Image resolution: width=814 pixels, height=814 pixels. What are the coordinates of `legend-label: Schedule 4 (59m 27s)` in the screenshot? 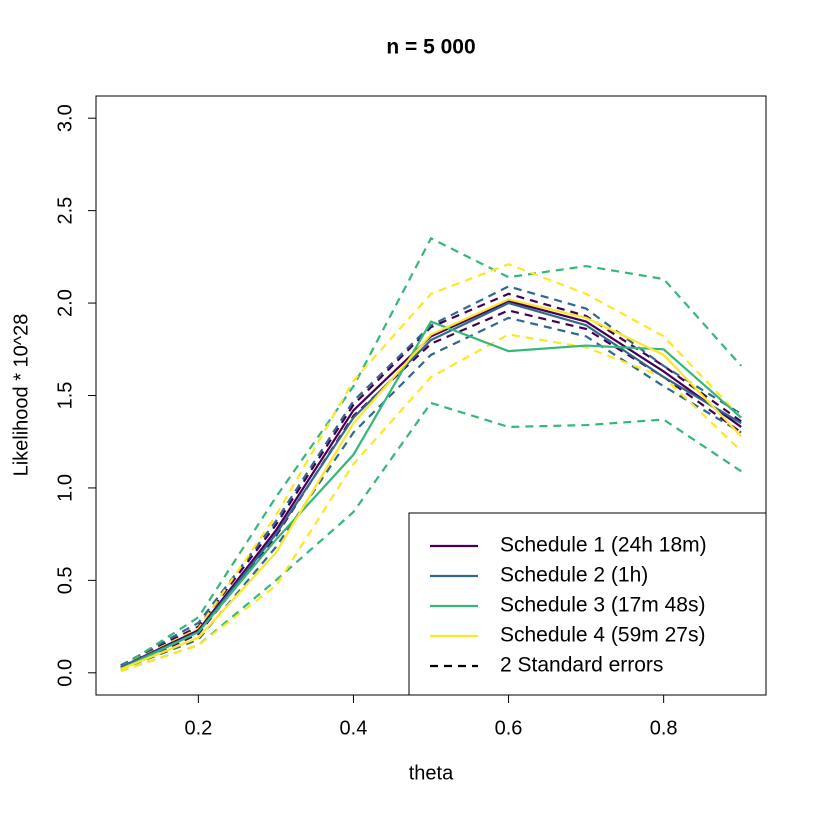 It's located at (602, 635).